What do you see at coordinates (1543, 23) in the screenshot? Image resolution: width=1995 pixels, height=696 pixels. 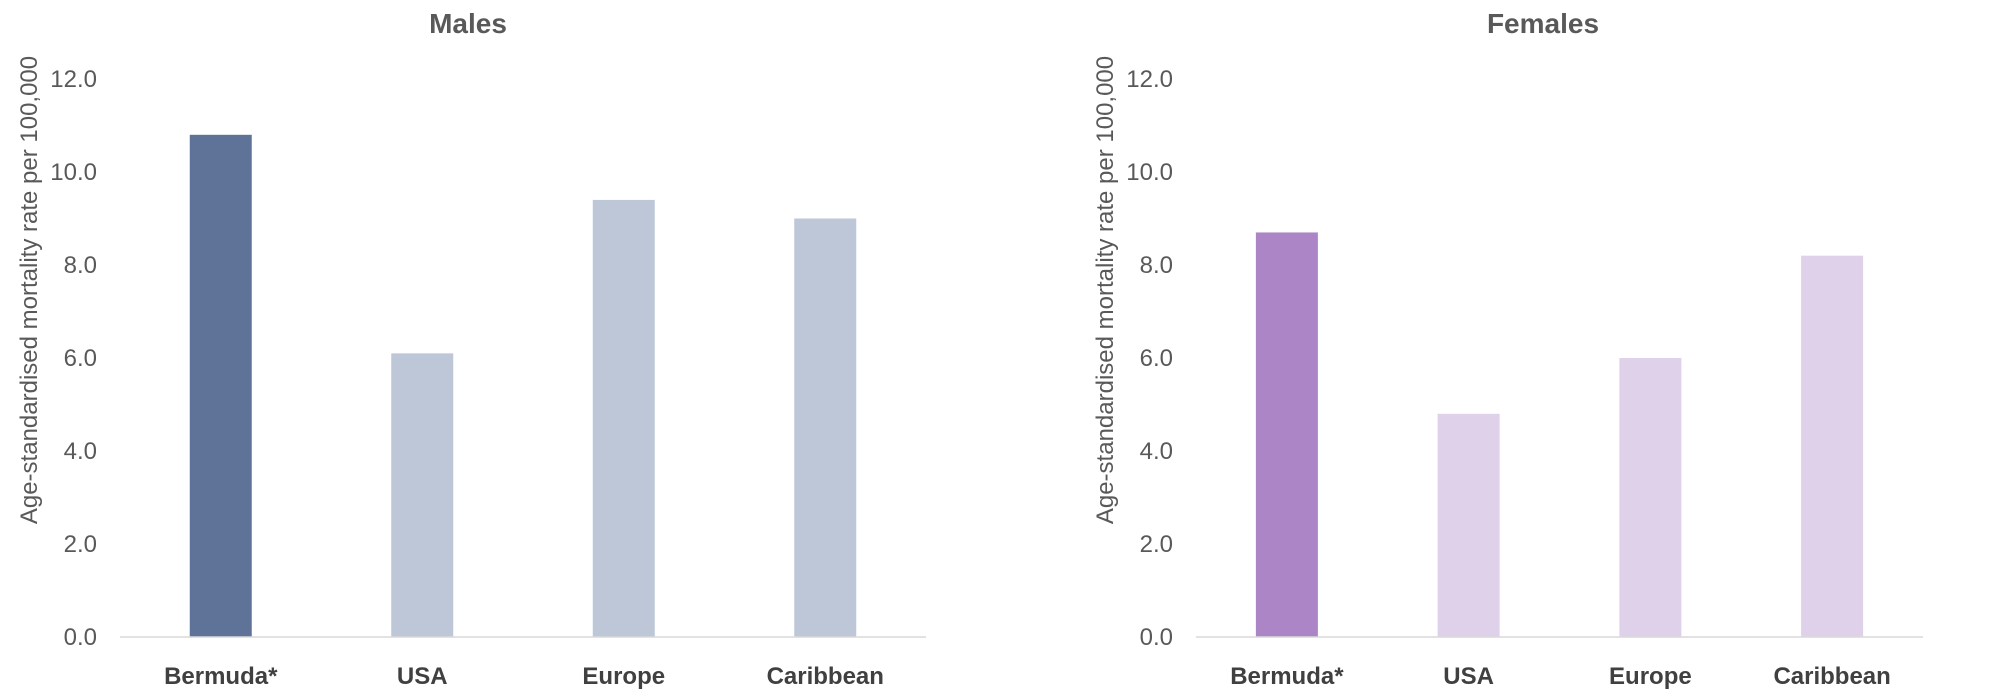 I see `chart-title: Females` at bounding box center [1543, 23].